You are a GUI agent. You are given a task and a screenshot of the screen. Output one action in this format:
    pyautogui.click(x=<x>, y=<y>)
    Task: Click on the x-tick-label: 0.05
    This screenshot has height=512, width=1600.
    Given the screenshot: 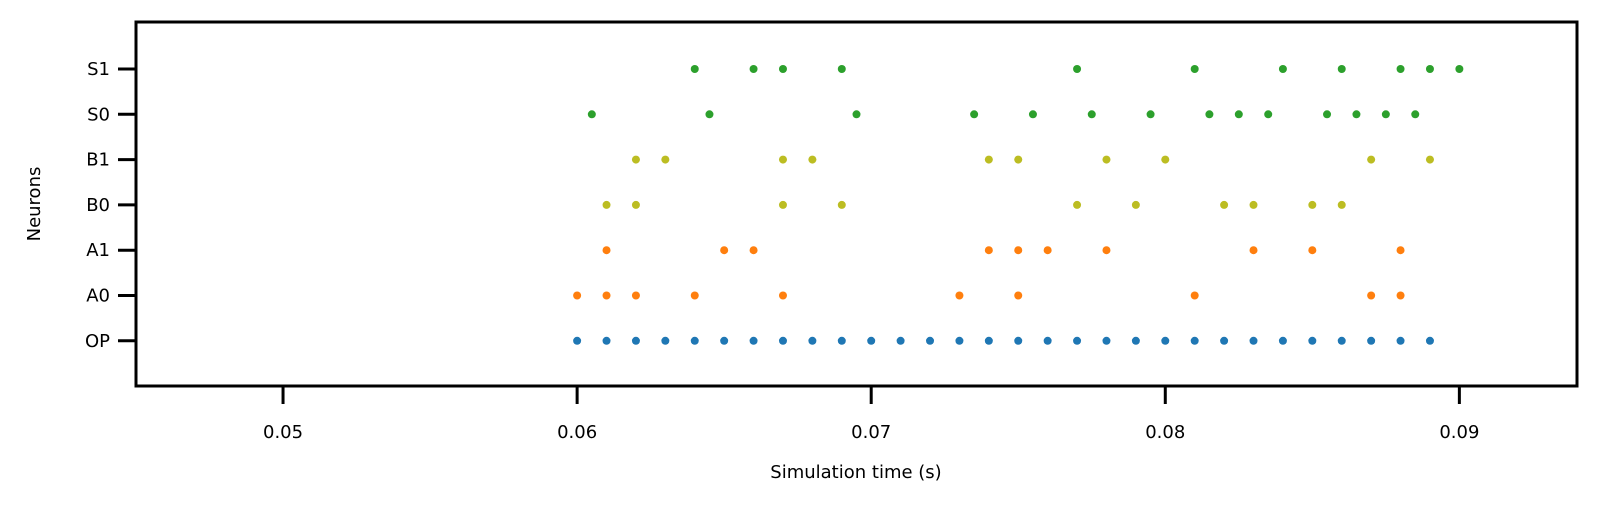 What is the action you would take?
    pyautogui.click(x=283, y=432)
    